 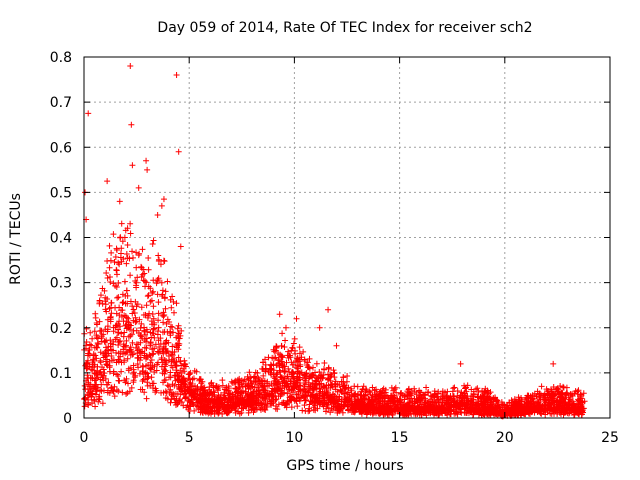 I want to click on x-tick-label: 15, so click(x=400, y=438).